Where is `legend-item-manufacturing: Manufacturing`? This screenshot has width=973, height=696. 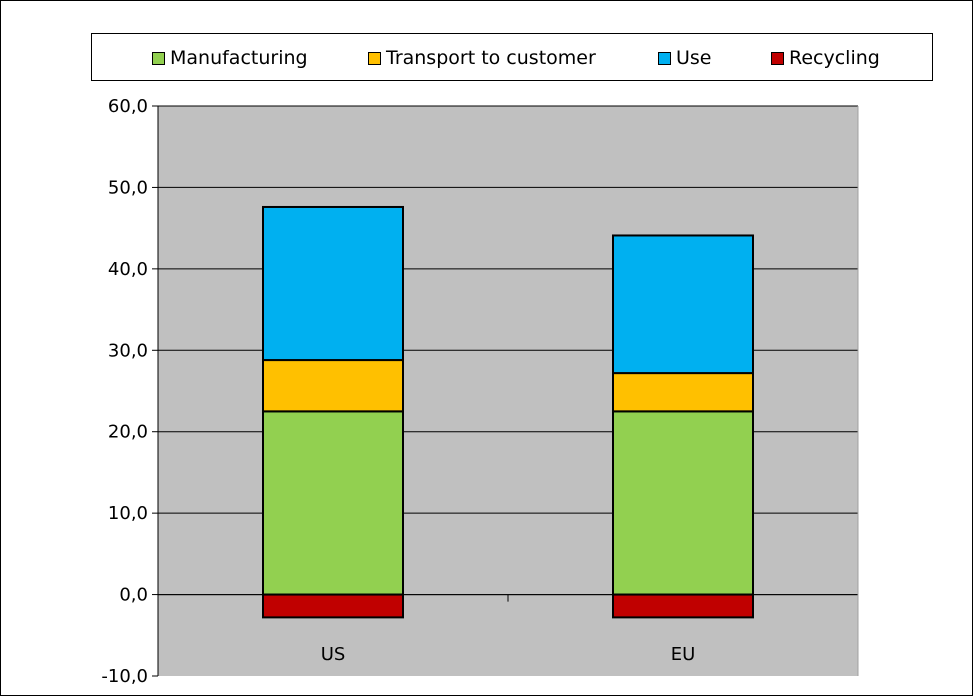
legend-item-manufacturing: Manufacturing is located at coordinates (230, 58).